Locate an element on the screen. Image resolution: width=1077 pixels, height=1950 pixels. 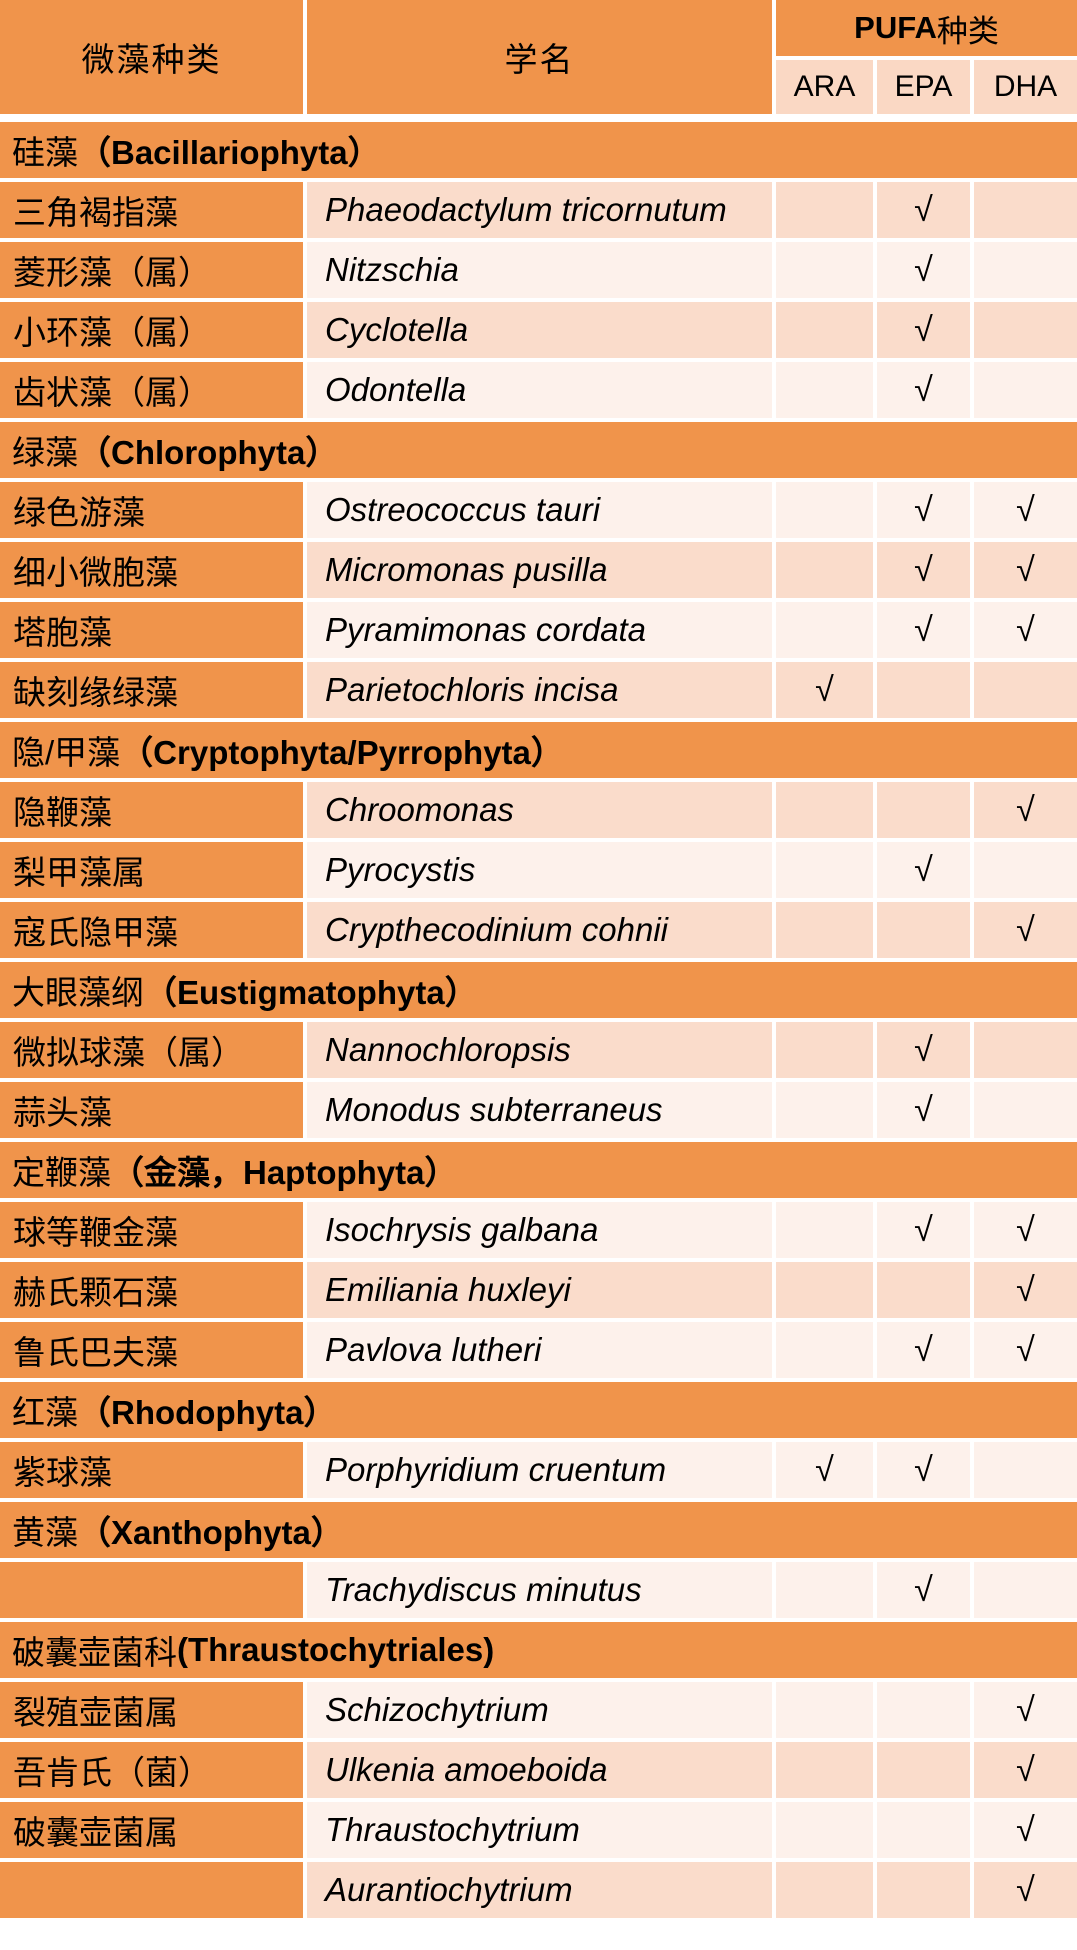
section-label-latin: （Rhodophyta） is located at coordinates (207, 1412).